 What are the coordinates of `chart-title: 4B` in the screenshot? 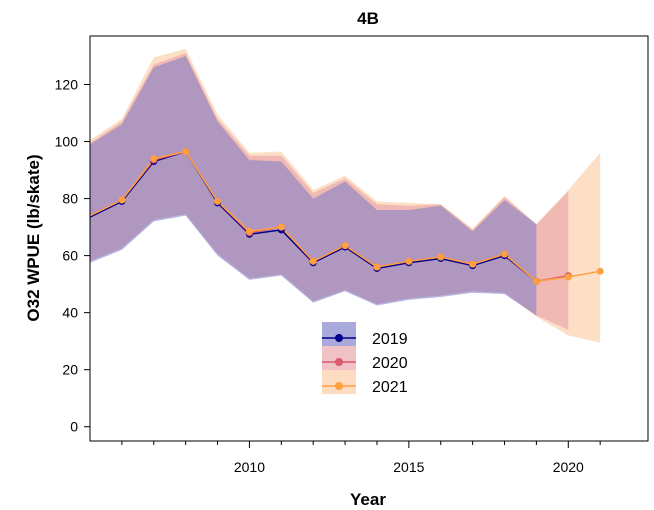 It's located at (368, 18).